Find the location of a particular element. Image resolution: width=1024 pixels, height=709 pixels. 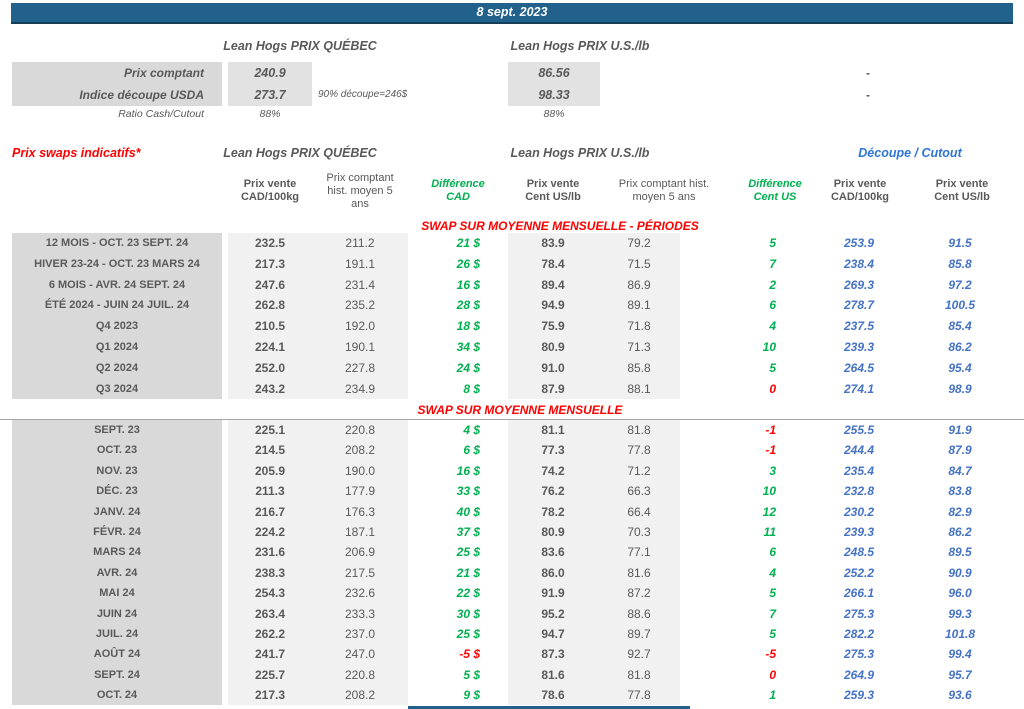

diff-cad-value: 30 $ is located at coordinates (468, 613).